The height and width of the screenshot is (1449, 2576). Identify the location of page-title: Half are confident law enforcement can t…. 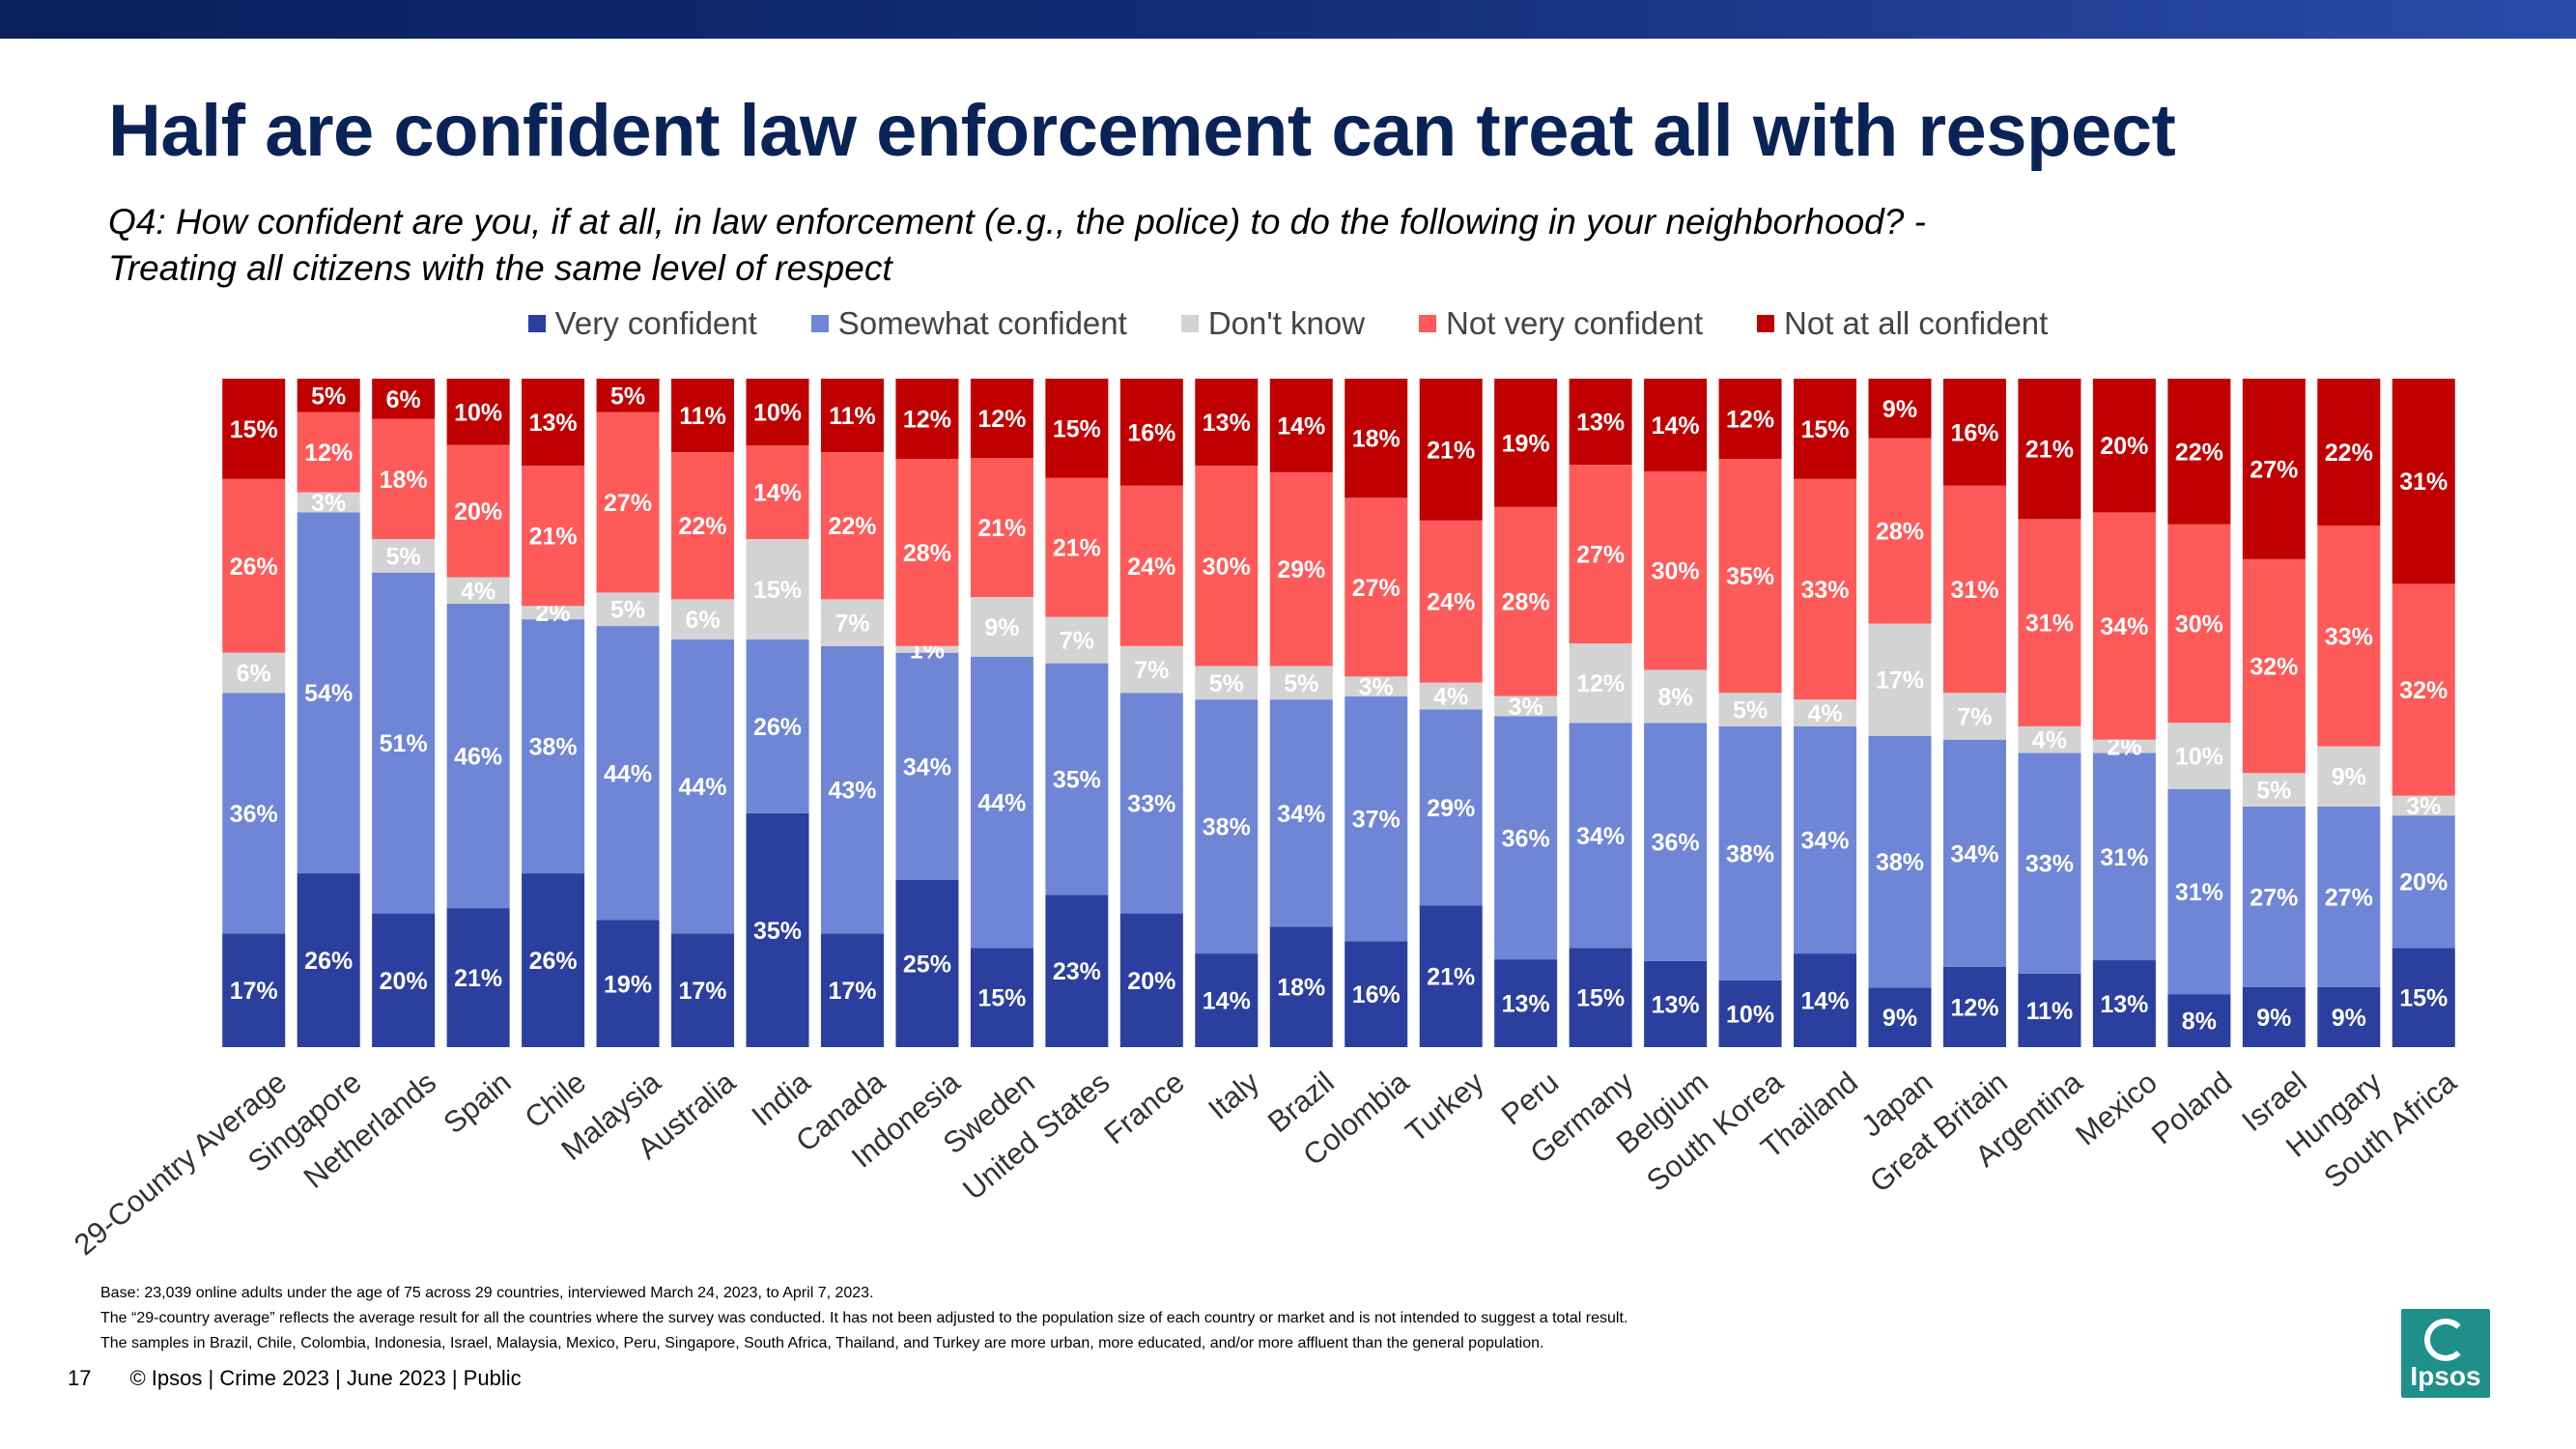
(1142, 131).